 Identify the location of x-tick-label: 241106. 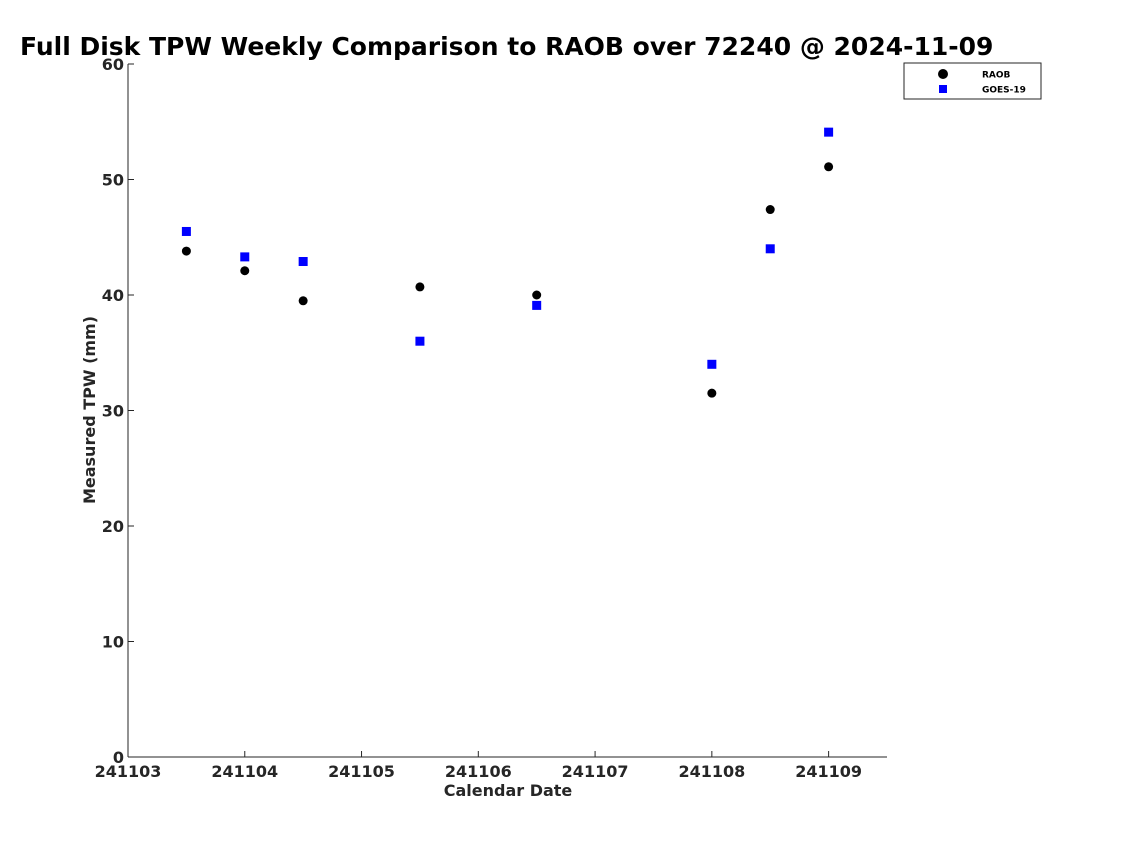
(478, 771).